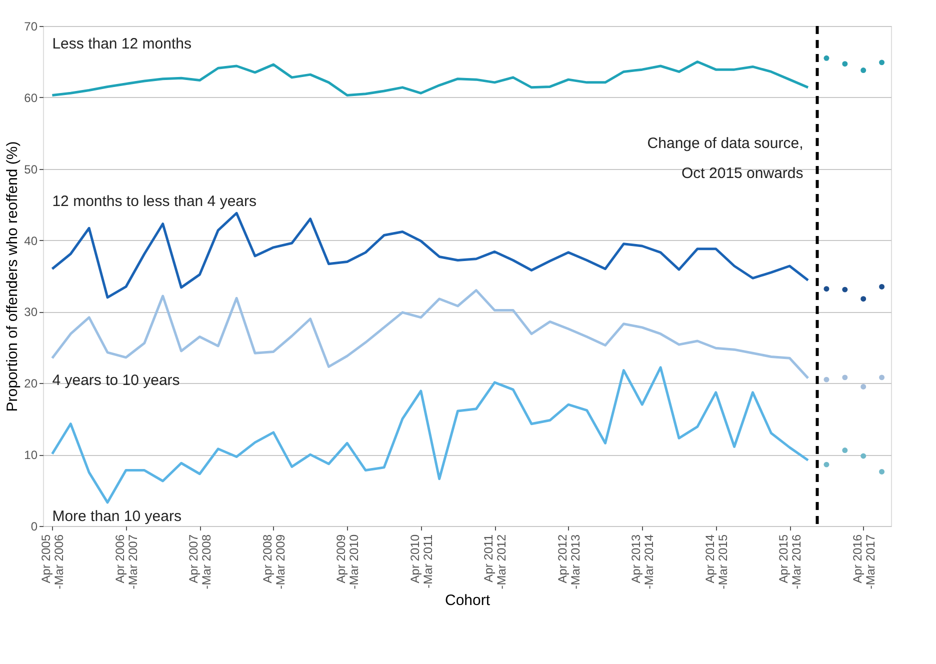 The width and height of the screenshot is (936, 664). Describe the element at coordinates (154, 201) in the screenshot. I see `series-label: 12 months to less than 4 years` at that location.